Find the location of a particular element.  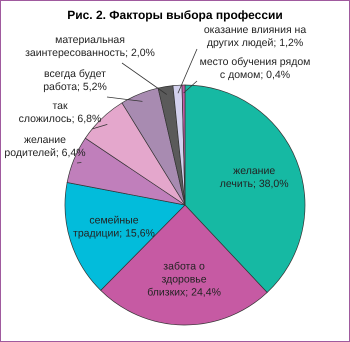

slice-label: желание лечить; 38,0% is located at coordinates (254, 177).